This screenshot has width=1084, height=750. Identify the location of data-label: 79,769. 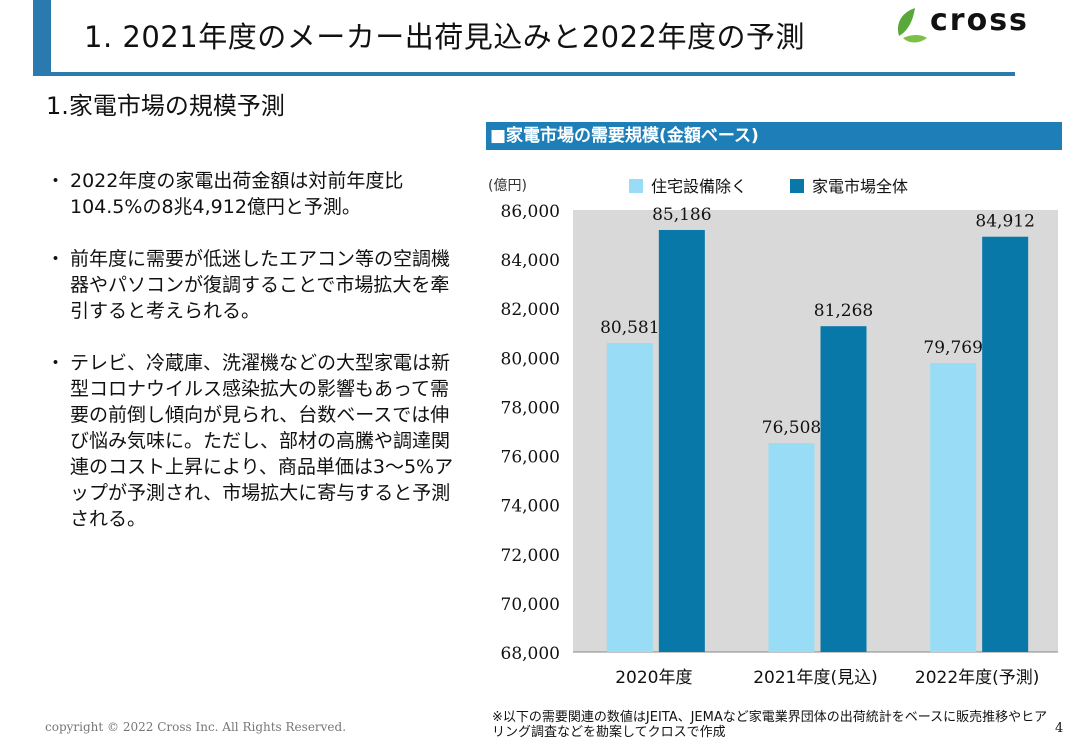
(952, 348).